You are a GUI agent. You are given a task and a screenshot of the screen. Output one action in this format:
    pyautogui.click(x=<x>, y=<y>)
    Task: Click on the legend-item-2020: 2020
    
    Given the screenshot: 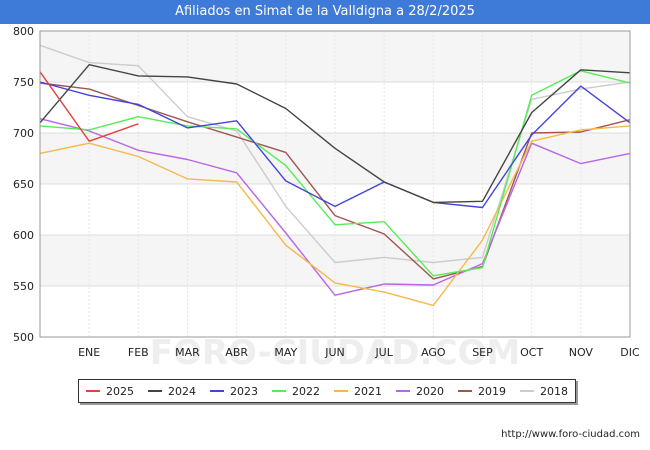 What is the action you would take?
    pyautogui.click(x=420, y=391)
    